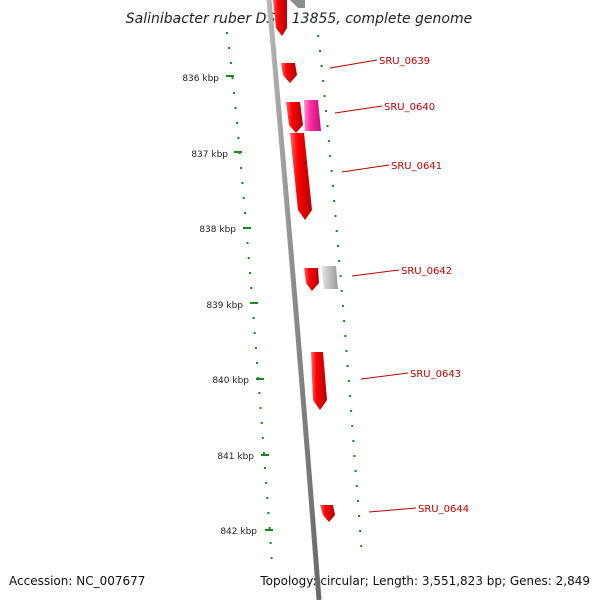 The width and height of the screenshot is (600, 600). I want to click on gene-label-sru-0641: SRU_0641, so click(416, 166).